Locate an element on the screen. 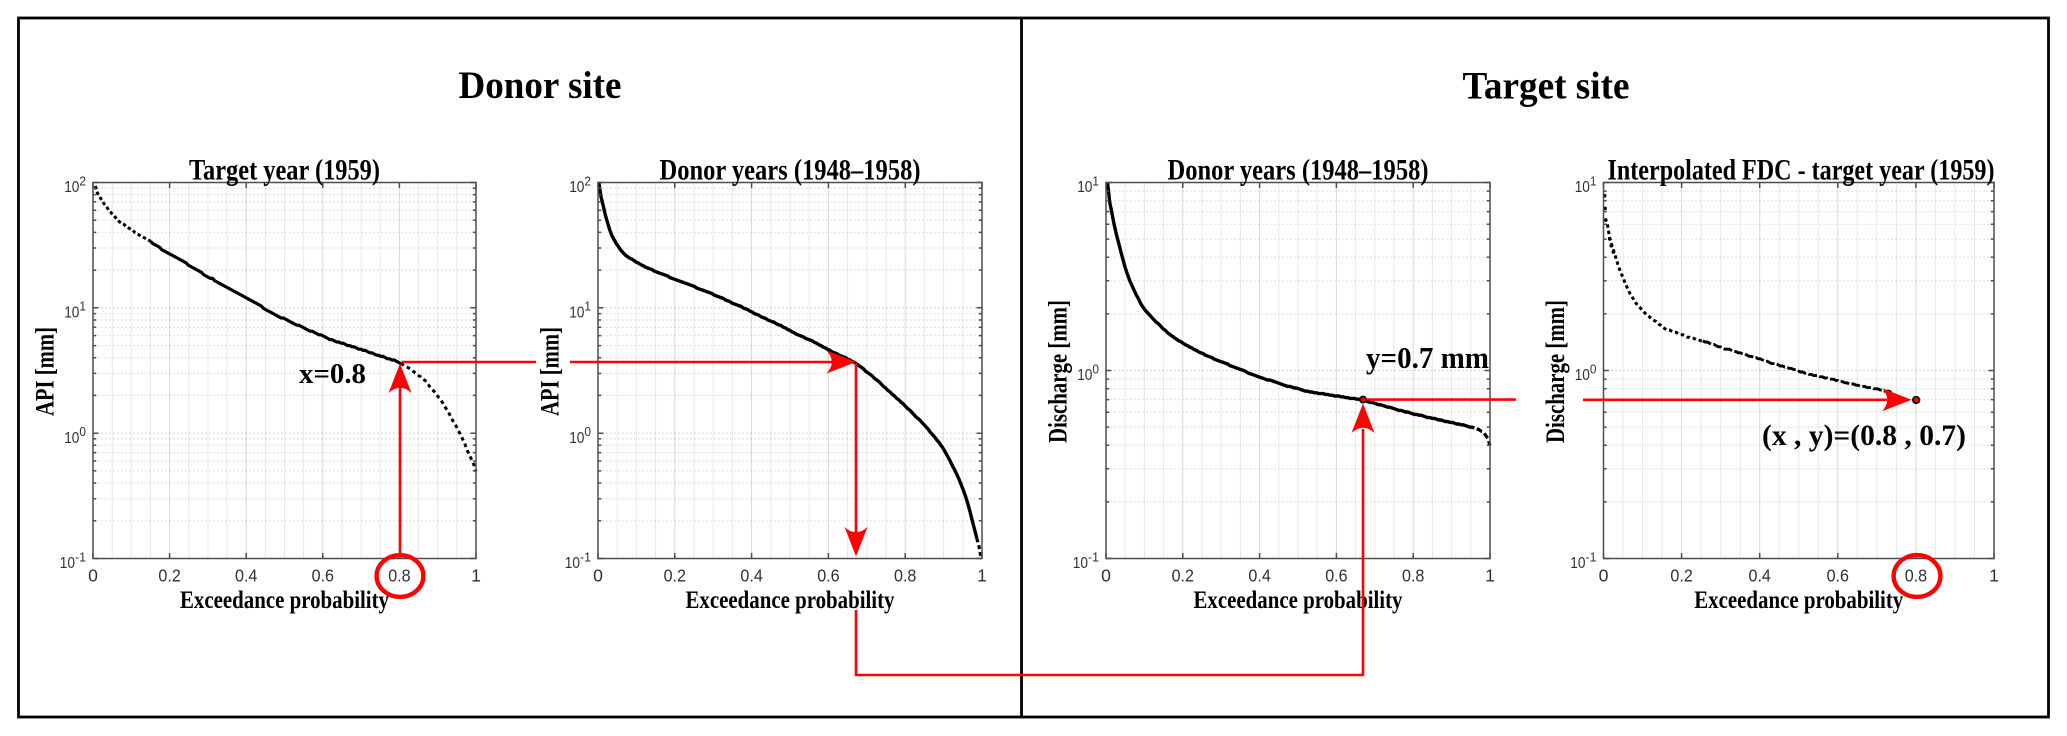  svg-text: x=0.8 is located at coordinates (332, 374).